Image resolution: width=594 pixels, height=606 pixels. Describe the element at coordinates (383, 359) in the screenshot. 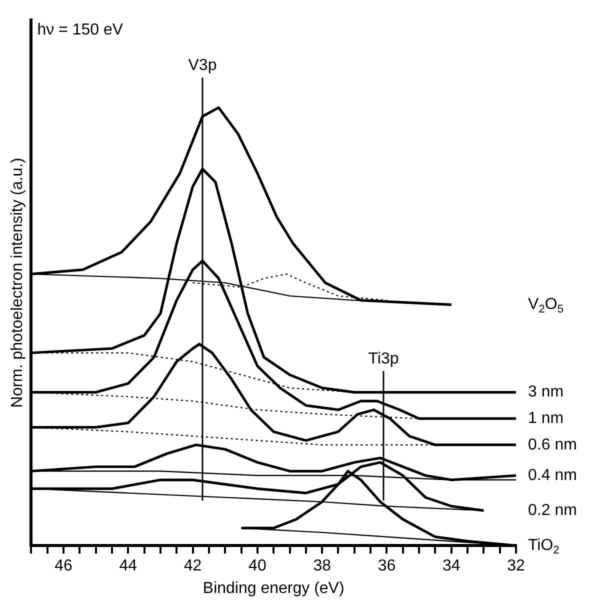

I see `ref-line-label: Ti3p` at that location.